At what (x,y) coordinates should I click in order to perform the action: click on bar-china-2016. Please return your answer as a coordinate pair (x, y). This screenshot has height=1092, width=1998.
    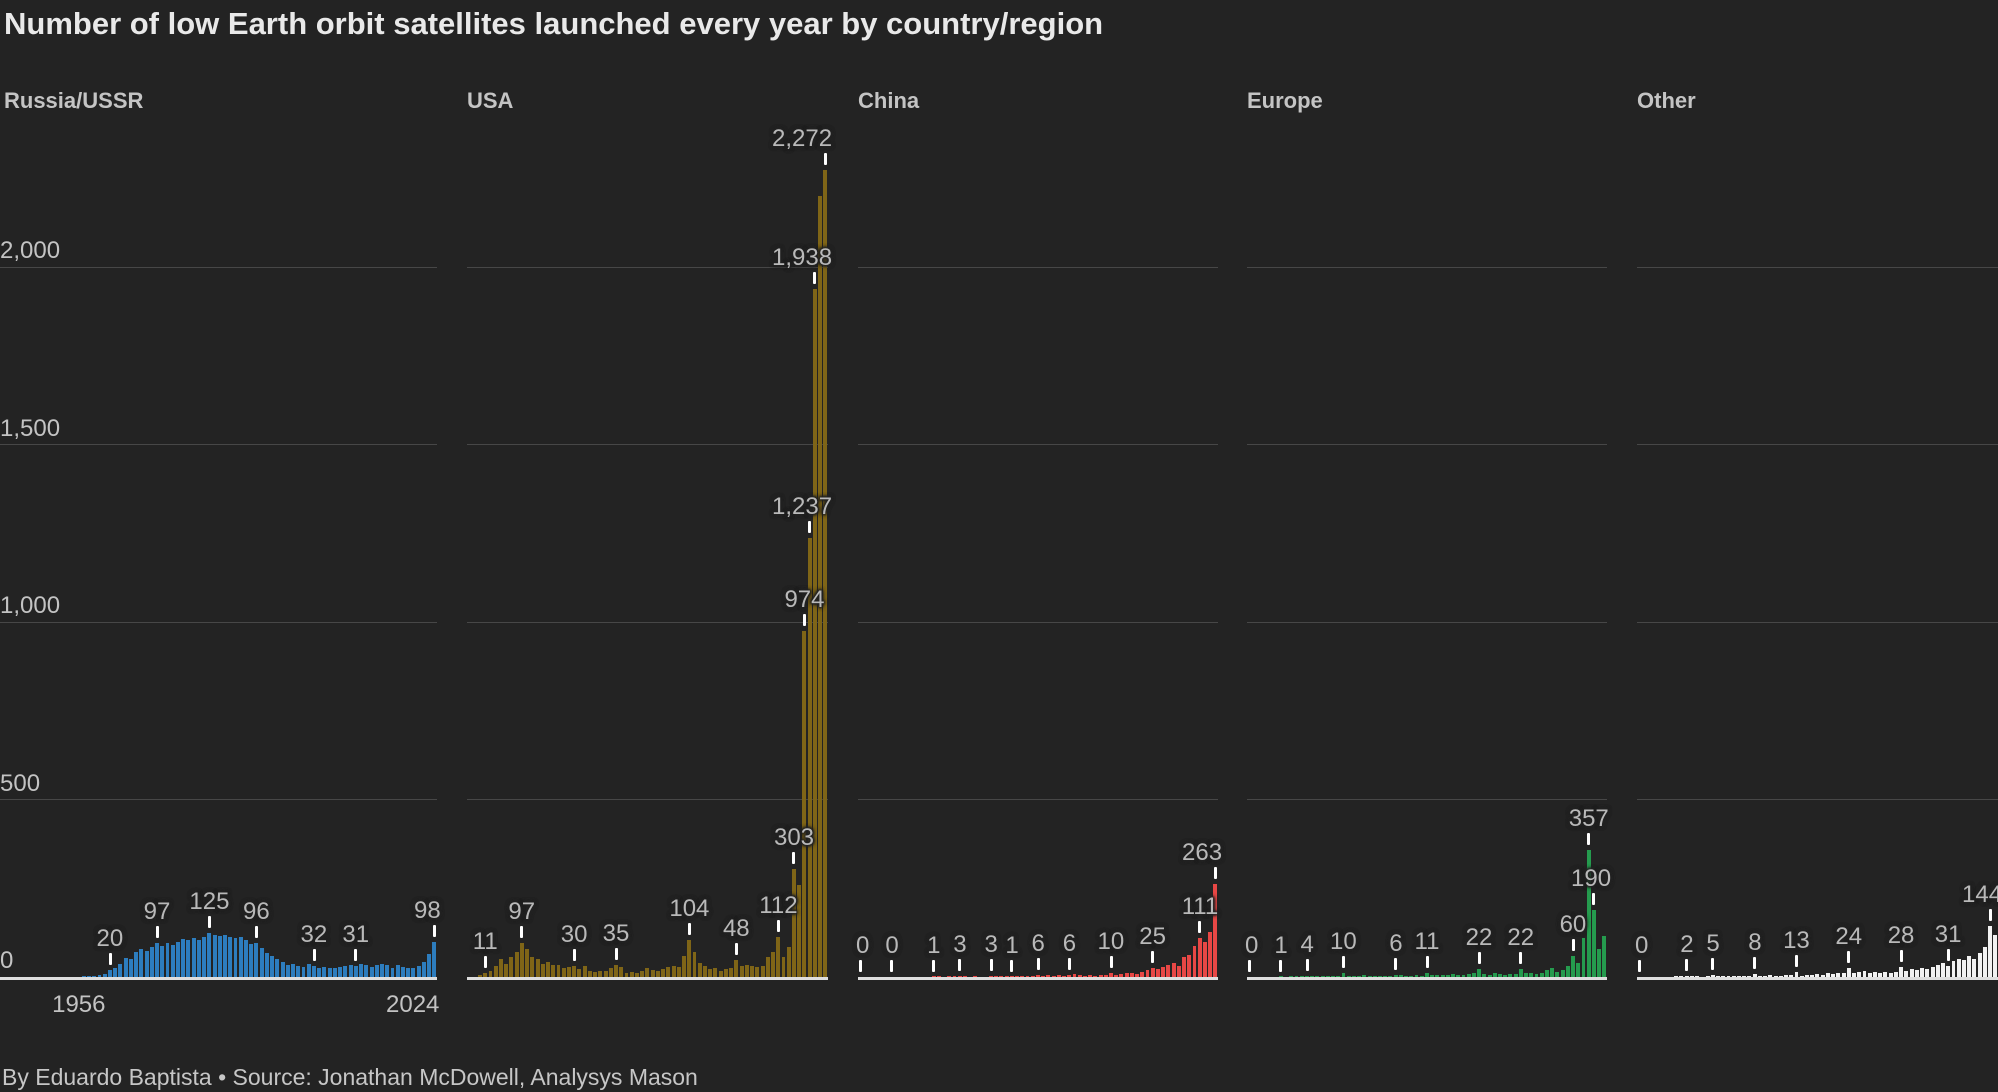
    Looking at the image, I should click on (1173, 969).